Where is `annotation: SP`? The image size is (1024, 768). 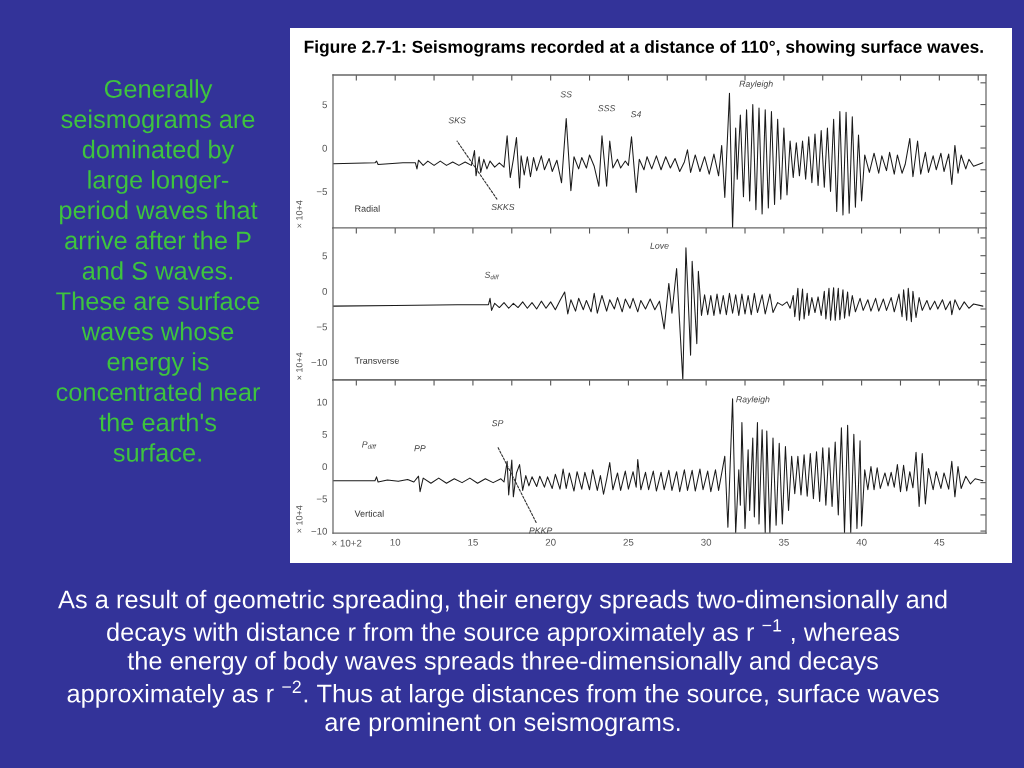 annotation: SP is located at coordinates (497, 423).